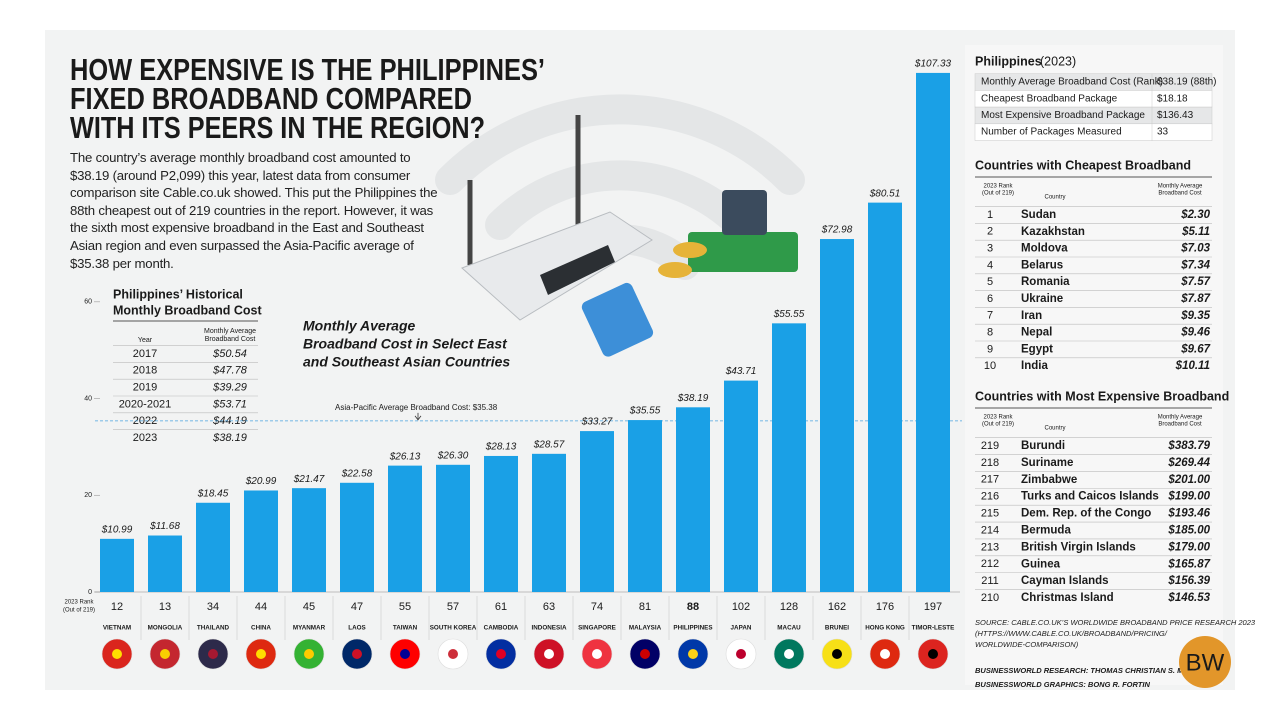 The image size is (1280, 720). What do you see at coordinates (1163, 132) in the screenshot?
I see `row-value: 33` at bounding box center [1163, 132].